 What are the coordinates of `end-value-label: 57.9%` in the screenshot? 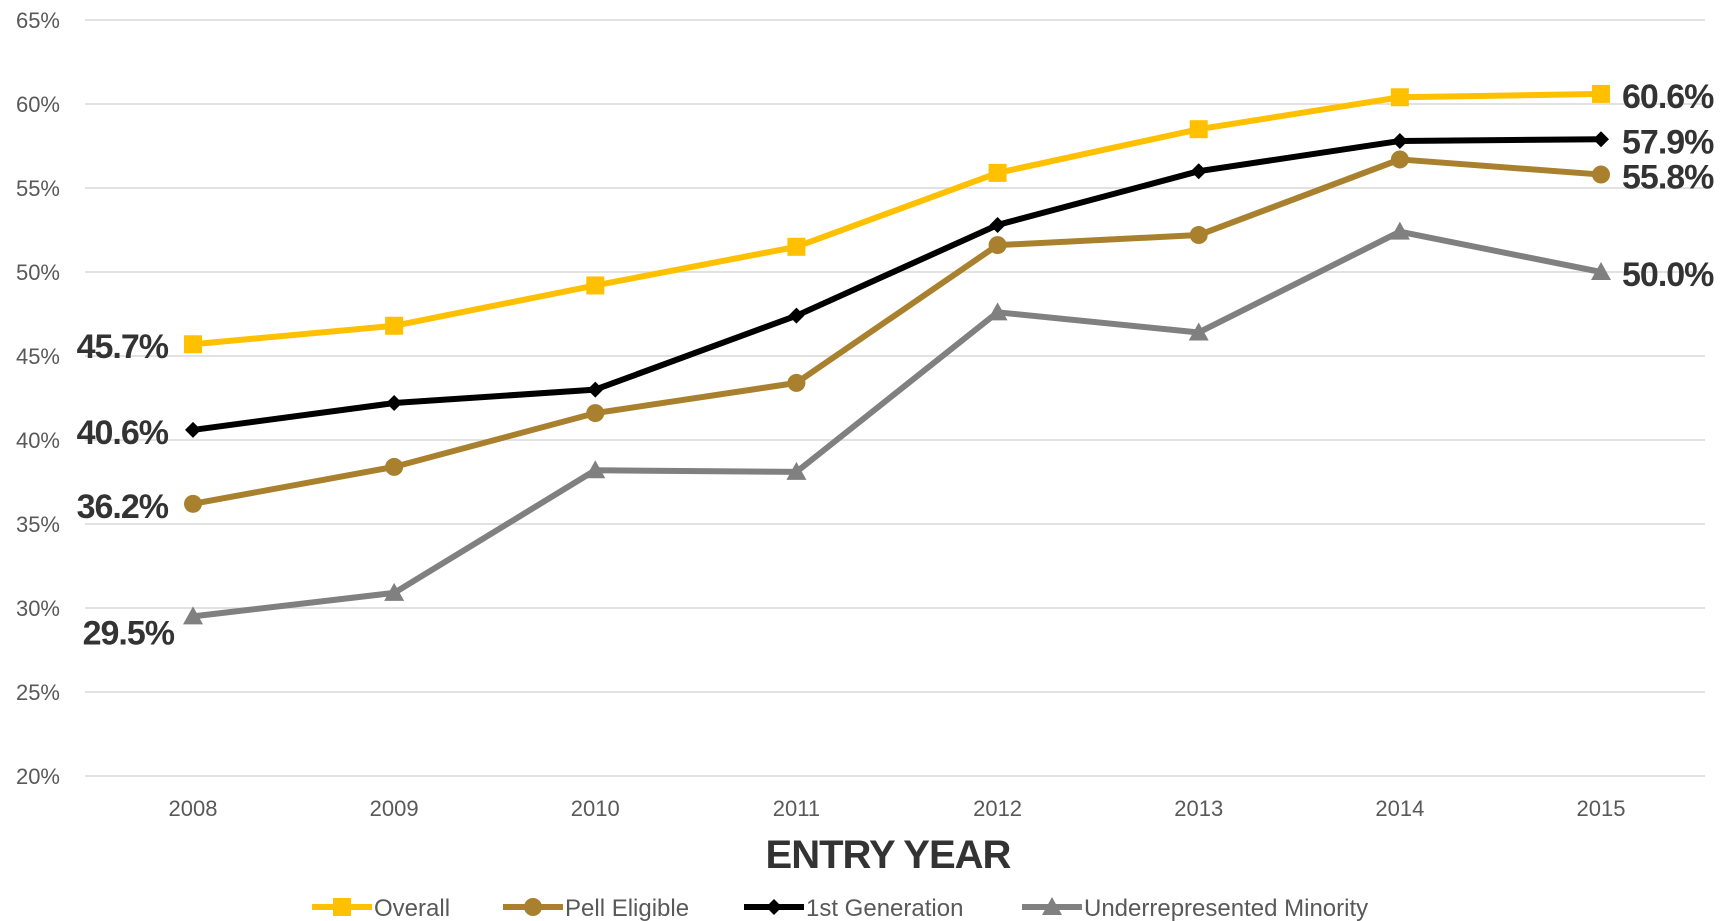 It's located at (1668, 142).